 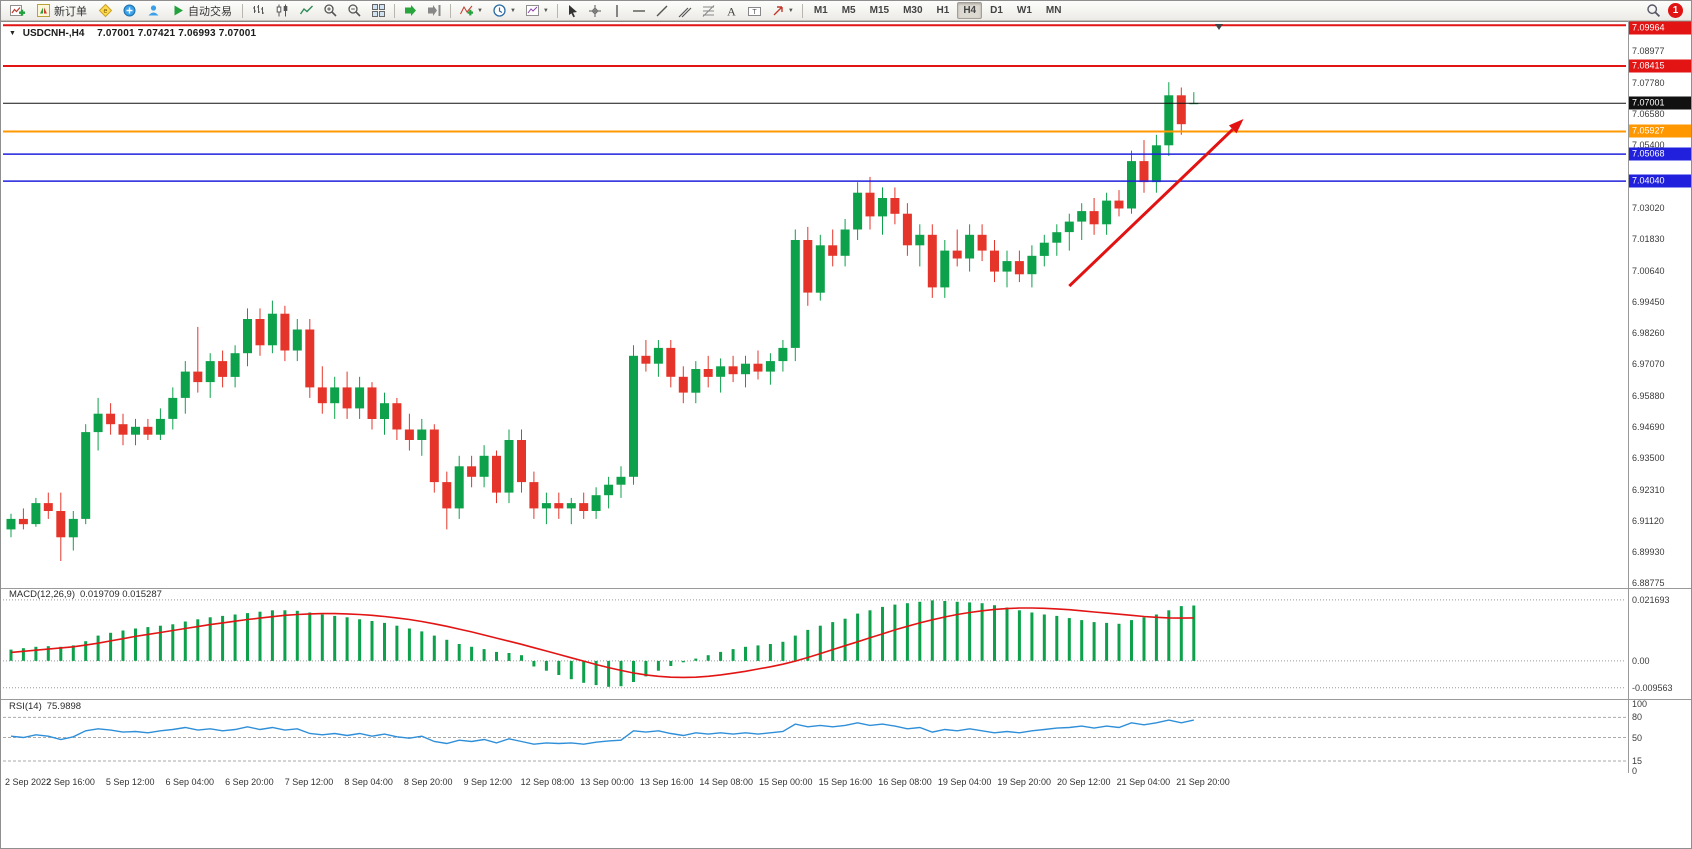 What do you see at coordinates (1675, 10) in the screenshot?
I see `notification-badge: 1` at bounding box center [1675, 10].